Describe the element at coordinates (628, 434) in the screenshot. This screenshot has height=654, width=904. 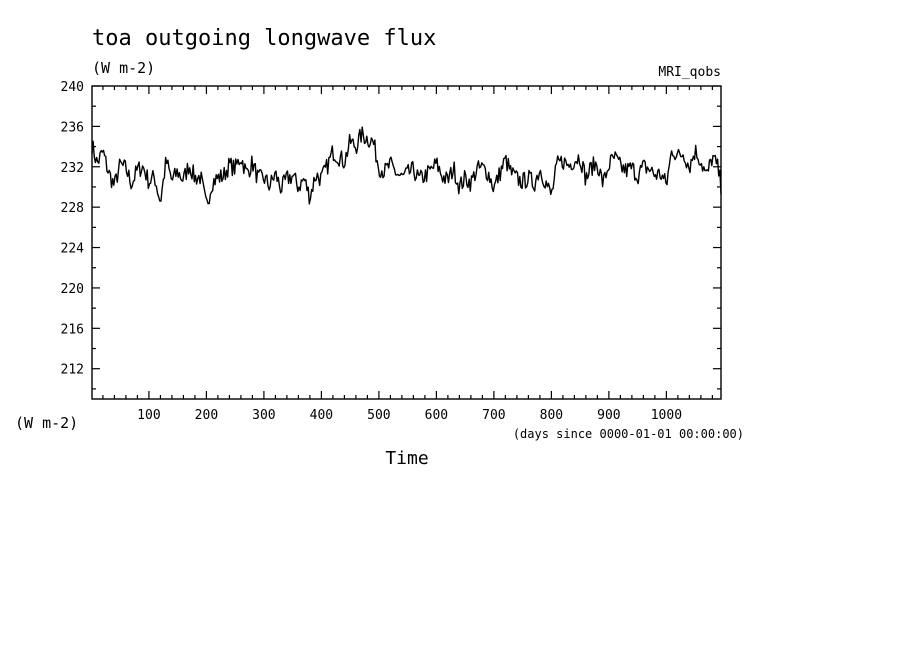
I see `x-axis-units: (days since 0000-01-01 00:00:00)` at that location.